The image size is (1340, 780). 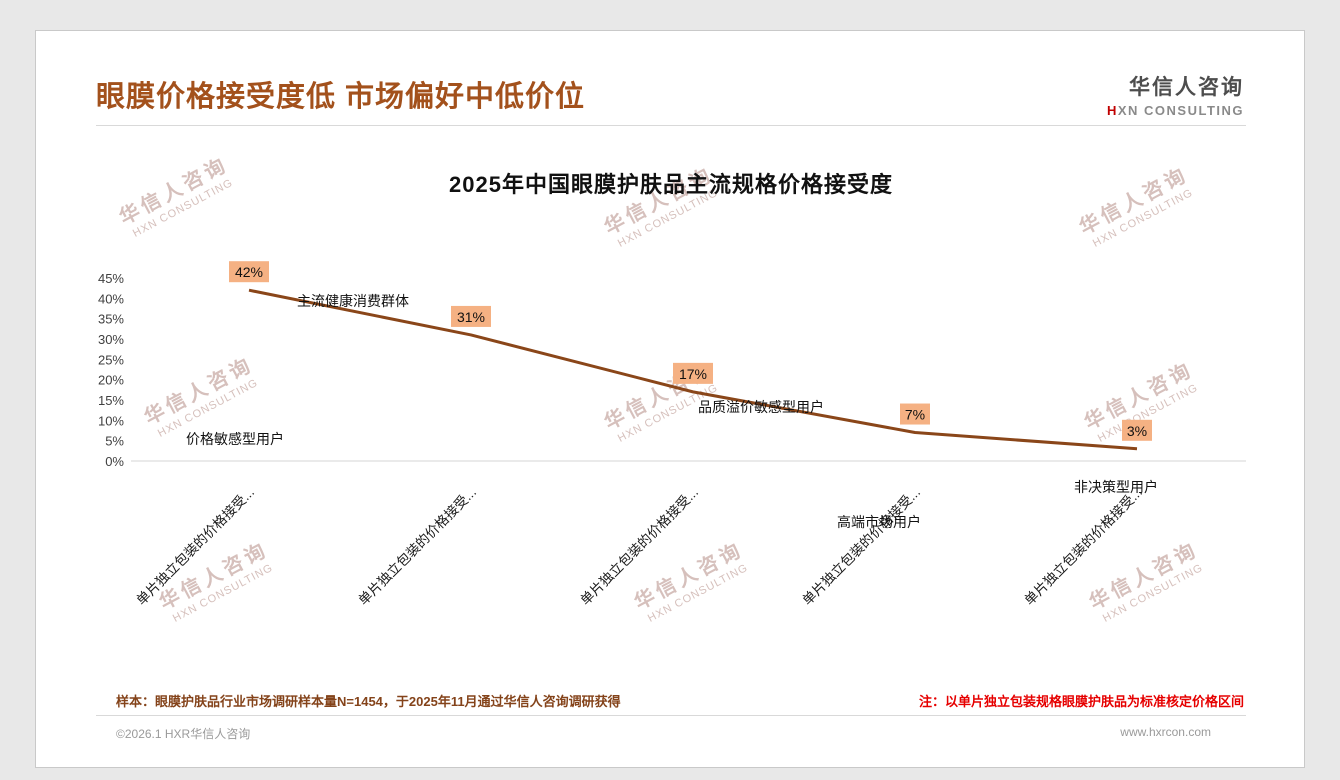 I want to click on header-divider, so click(x=671, y=125).